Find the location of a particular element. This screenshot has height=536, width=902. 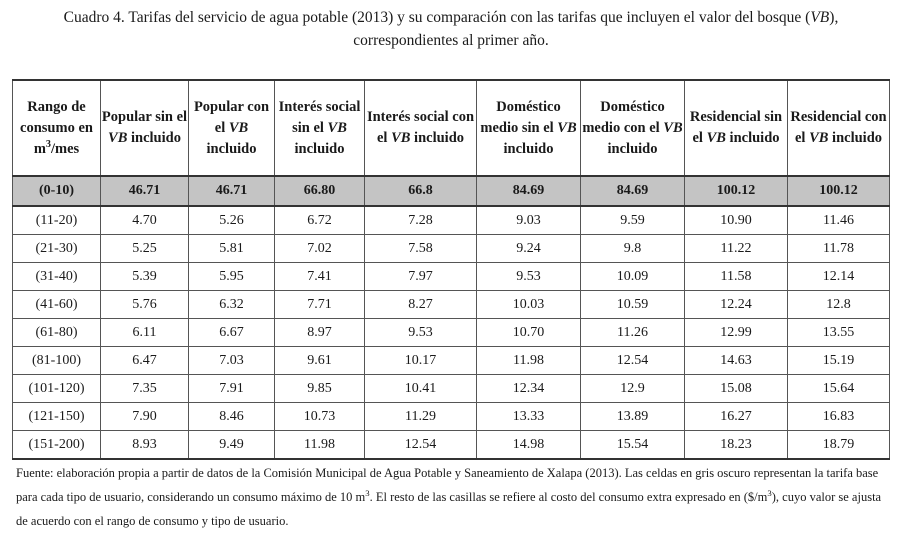

tariff-cell: 15.64 is located at coordinates (838, 388).